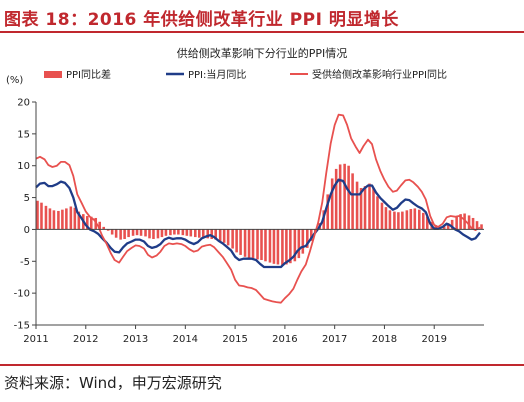 The width and height of the screenshot is (524, 402). What do you see at coordinates (262, 365) in the screenshot?
I see `footer-rule` at bounding box center [262, 365].